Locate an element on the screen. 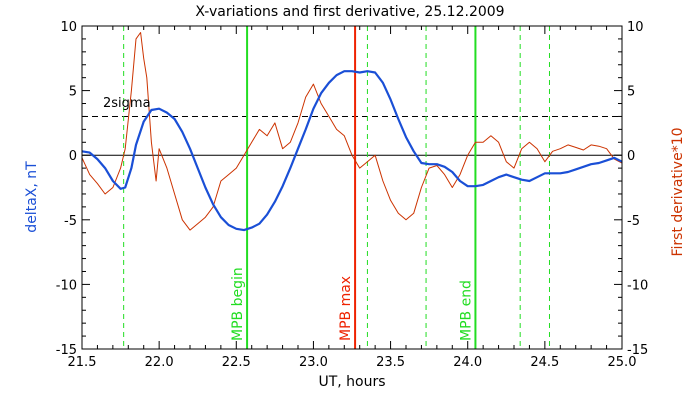 Image resolution: width=700 pixels, height=400 pixels. y-right-tick-label: -5 is located at coordinates (633, 221).